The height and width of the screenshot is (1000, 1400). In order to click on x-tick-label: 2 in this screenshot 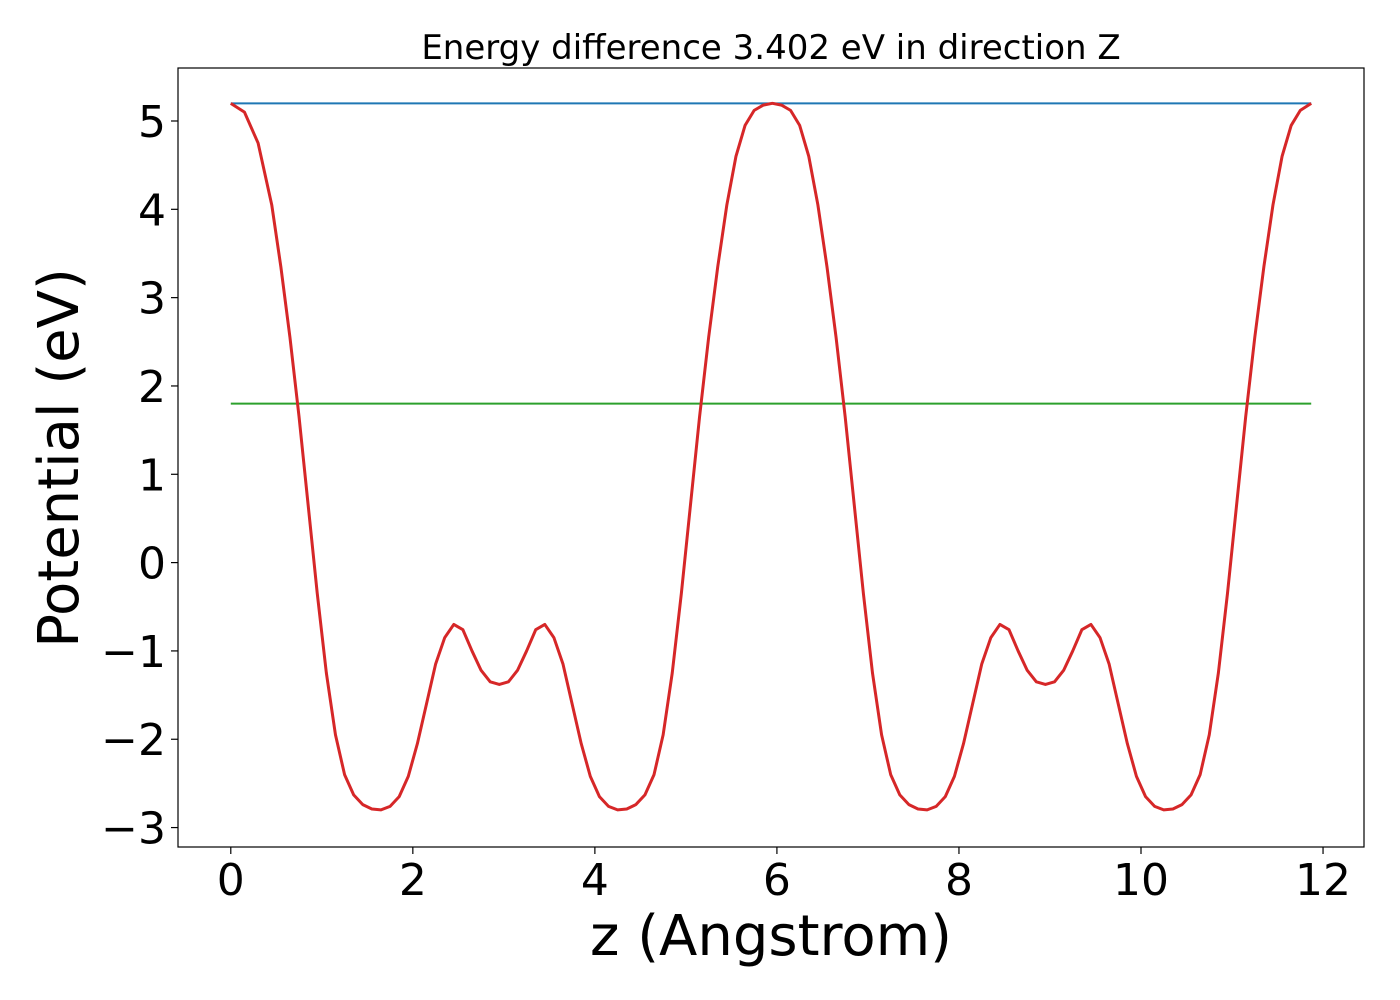, I will do `click(413, 880)`.